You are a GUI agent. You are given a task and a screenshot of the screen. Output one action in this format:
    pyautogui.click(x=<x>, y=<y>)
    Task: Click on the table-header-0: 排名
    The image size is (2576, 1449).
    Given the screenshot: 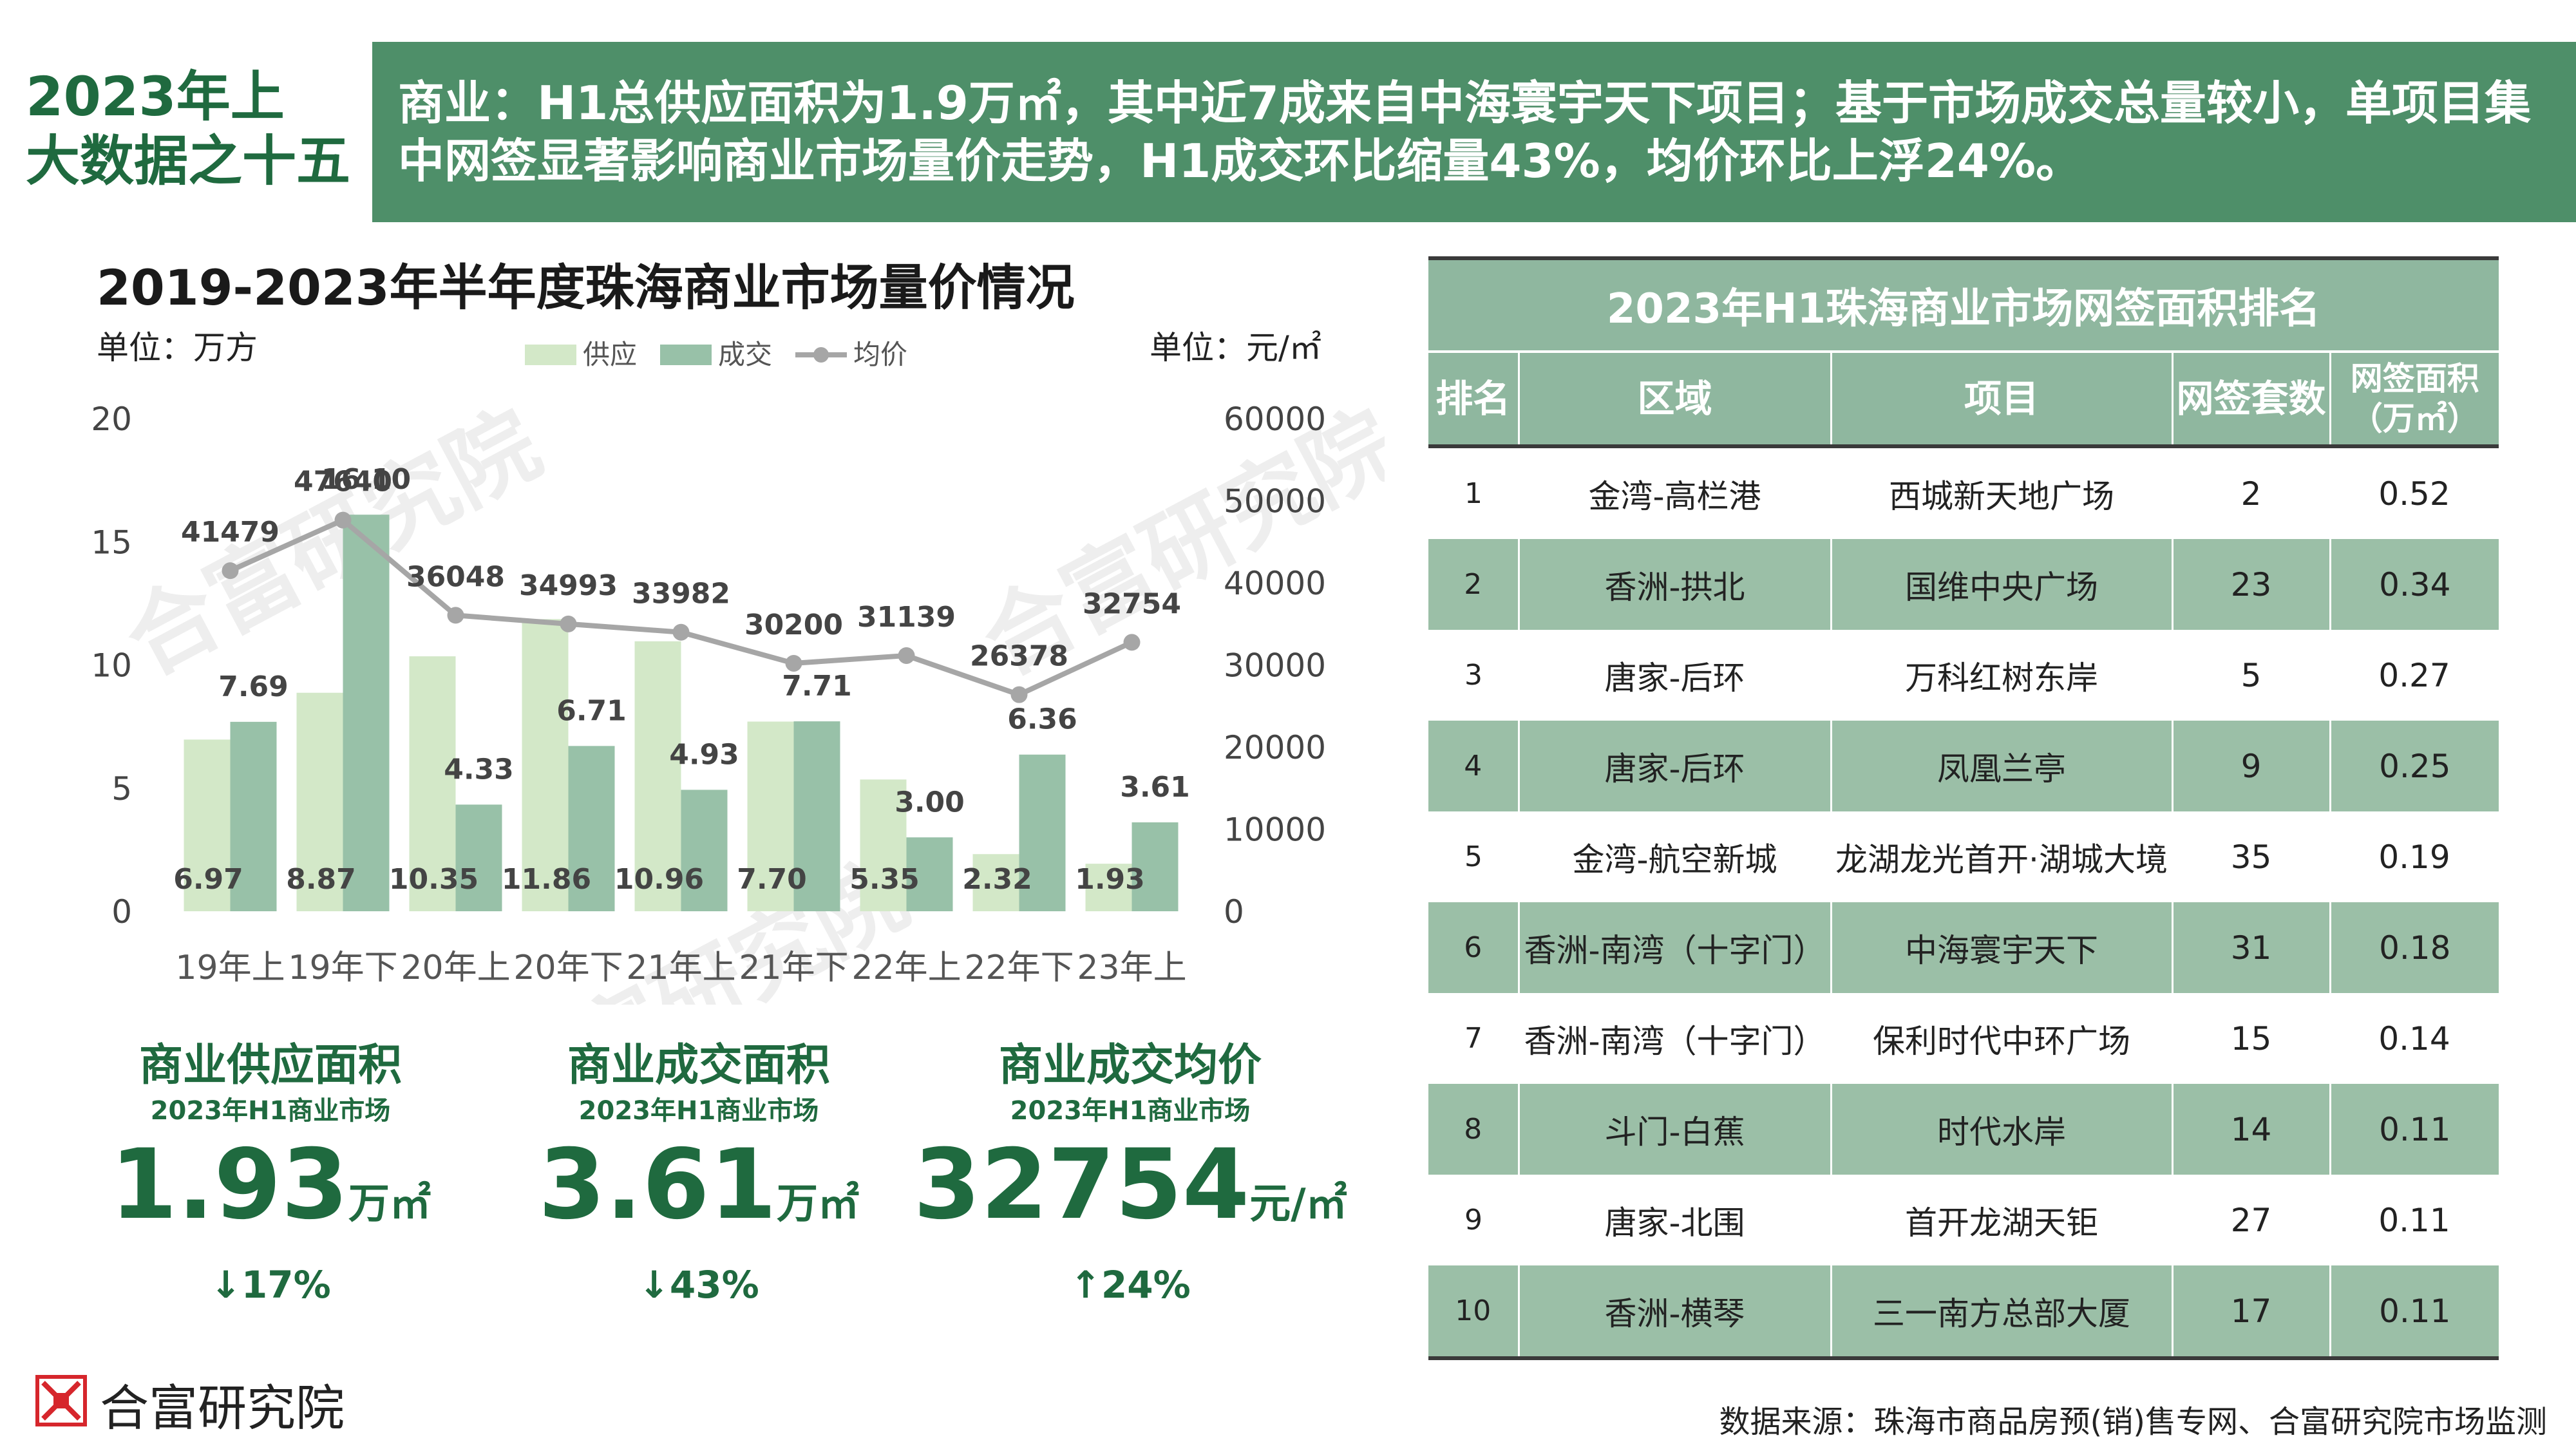 What is the action you would take?
    pyautogui.click(x=1474, y=400)
    